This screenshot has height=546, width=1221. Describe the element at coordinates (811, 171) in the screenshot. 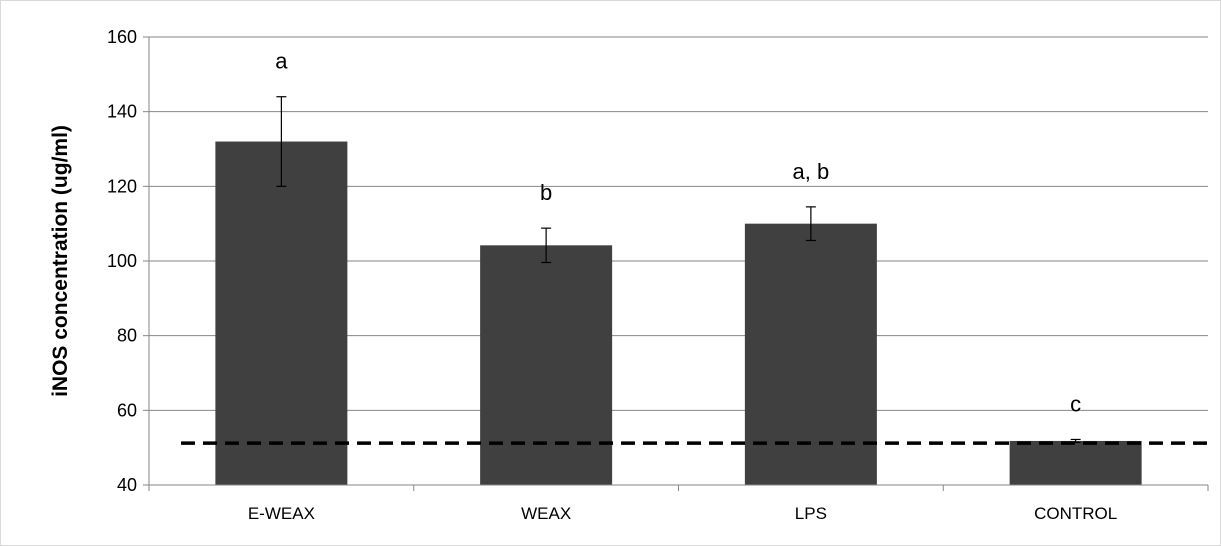

I see `significance-label: a, b` at that location.